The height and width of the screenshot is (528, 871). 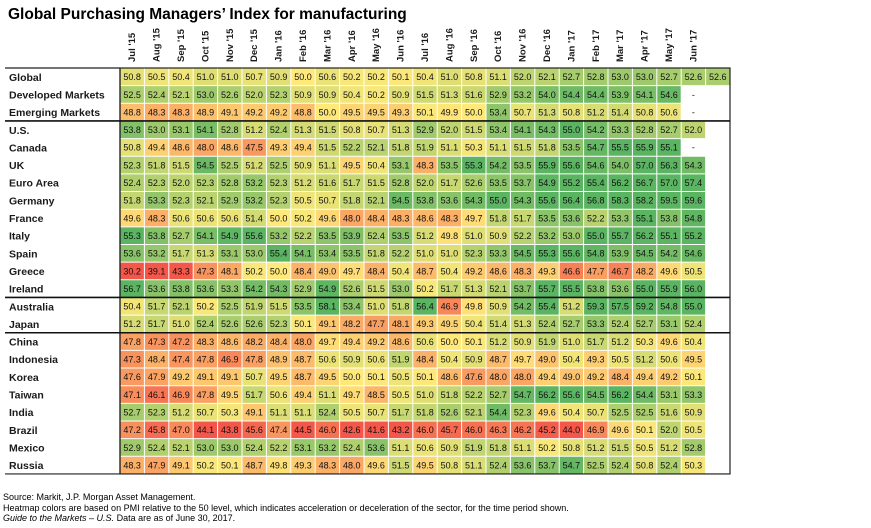 I want to click on cell-value: 50.2, so click(x=206, y=307).